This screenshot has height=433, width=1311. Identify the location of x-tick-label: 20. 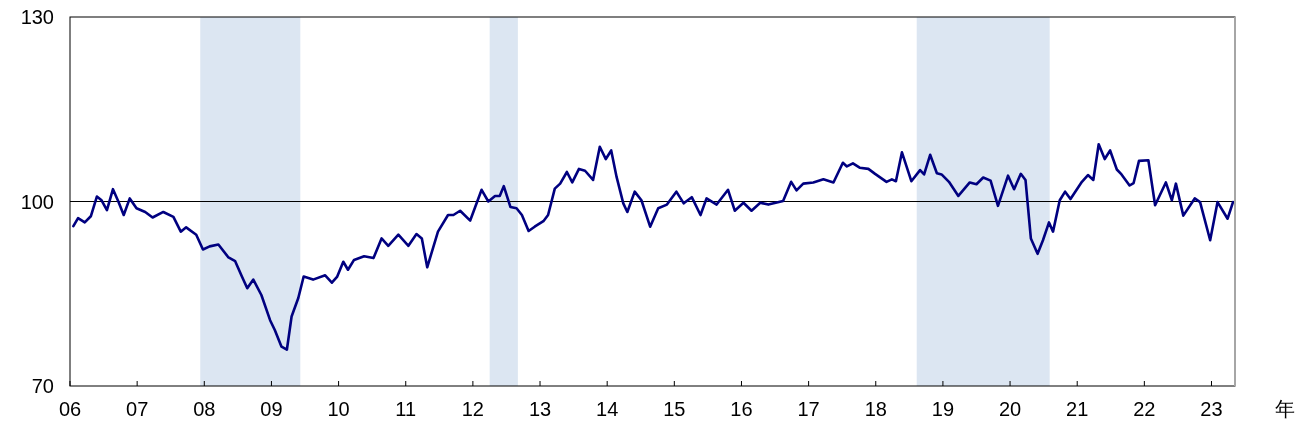
(1010, 409).